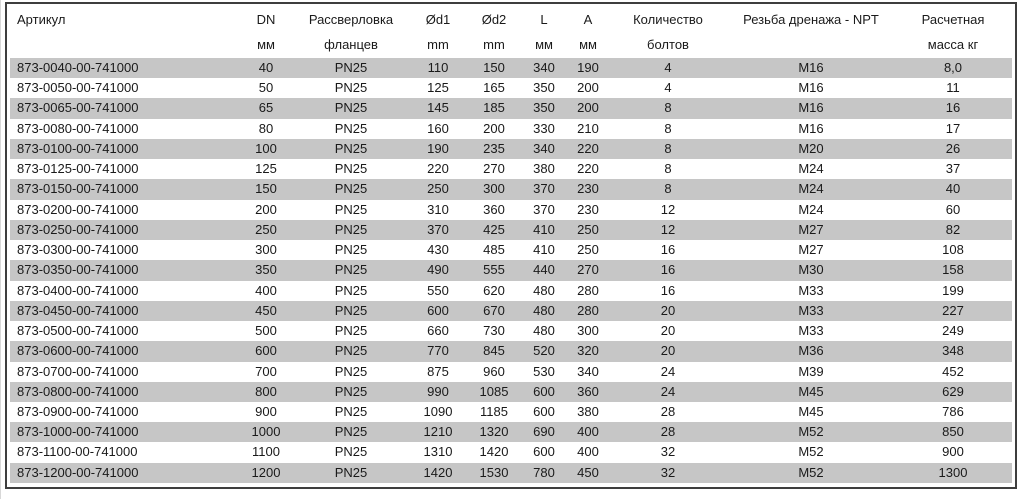 Image resolution: width=1024 pixels, height=499 pixels. What do you see at coordinates (588, 67) in the screenshot?
I see `cell-a: 190` at bounding box center [588, 67].